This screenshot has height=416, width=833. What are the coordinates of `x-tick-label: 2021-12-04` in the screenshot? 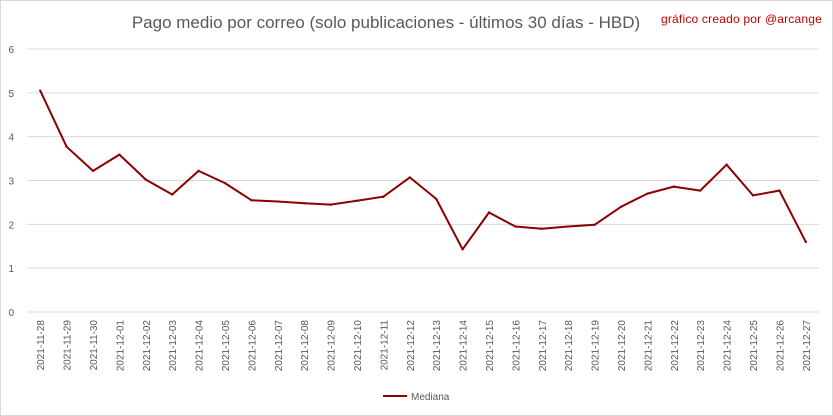 It's located at (200, 346).